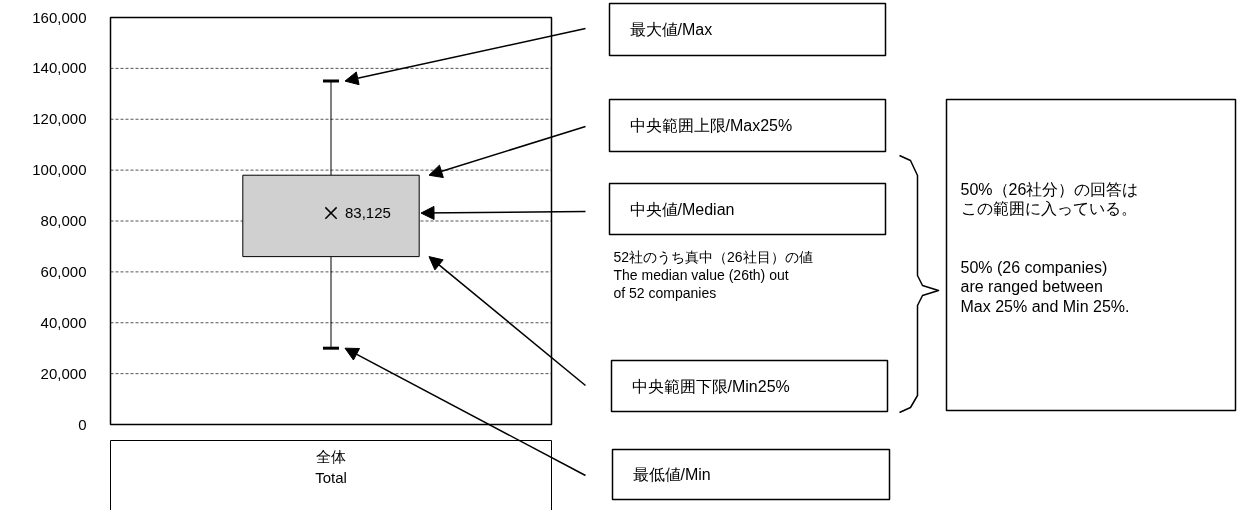  Describe the element at coordinates (63, 271) in the screenshot. I see `y-tick-label: 60,000` at that location.